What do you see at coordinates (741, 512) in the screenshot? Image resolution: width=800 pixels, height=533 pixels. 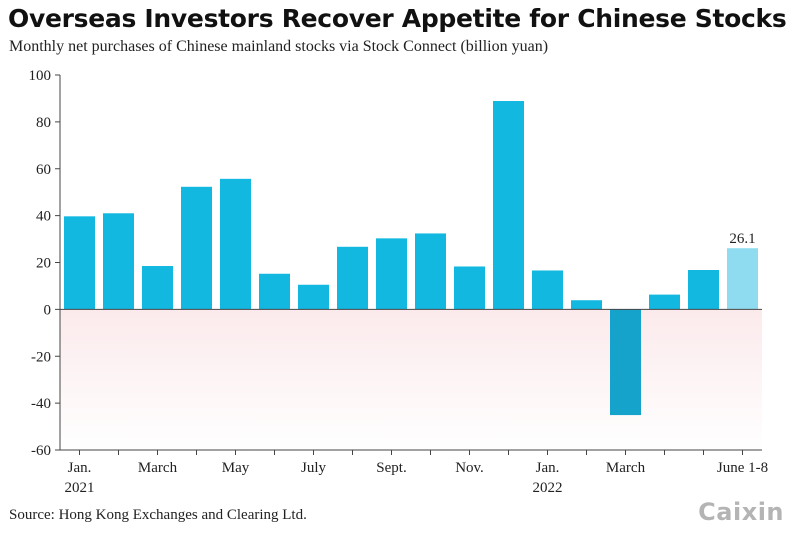 I see `caixin-logo: Caixin` at bounding box center [741, 512].